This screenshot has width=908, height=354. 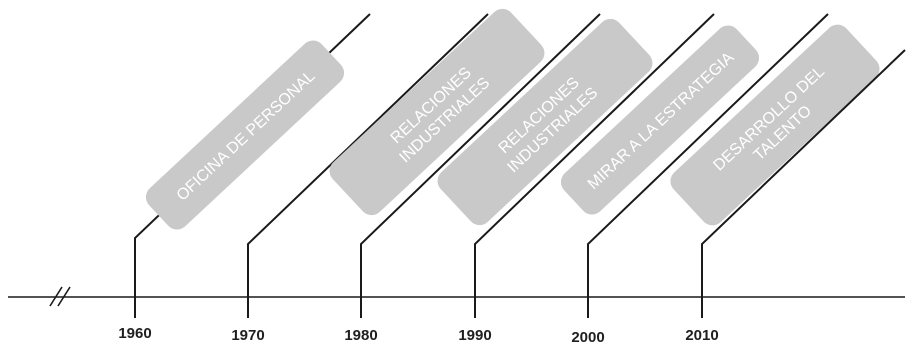 I want to click on year-label-2000: 2000, so click(x=587, y=337).